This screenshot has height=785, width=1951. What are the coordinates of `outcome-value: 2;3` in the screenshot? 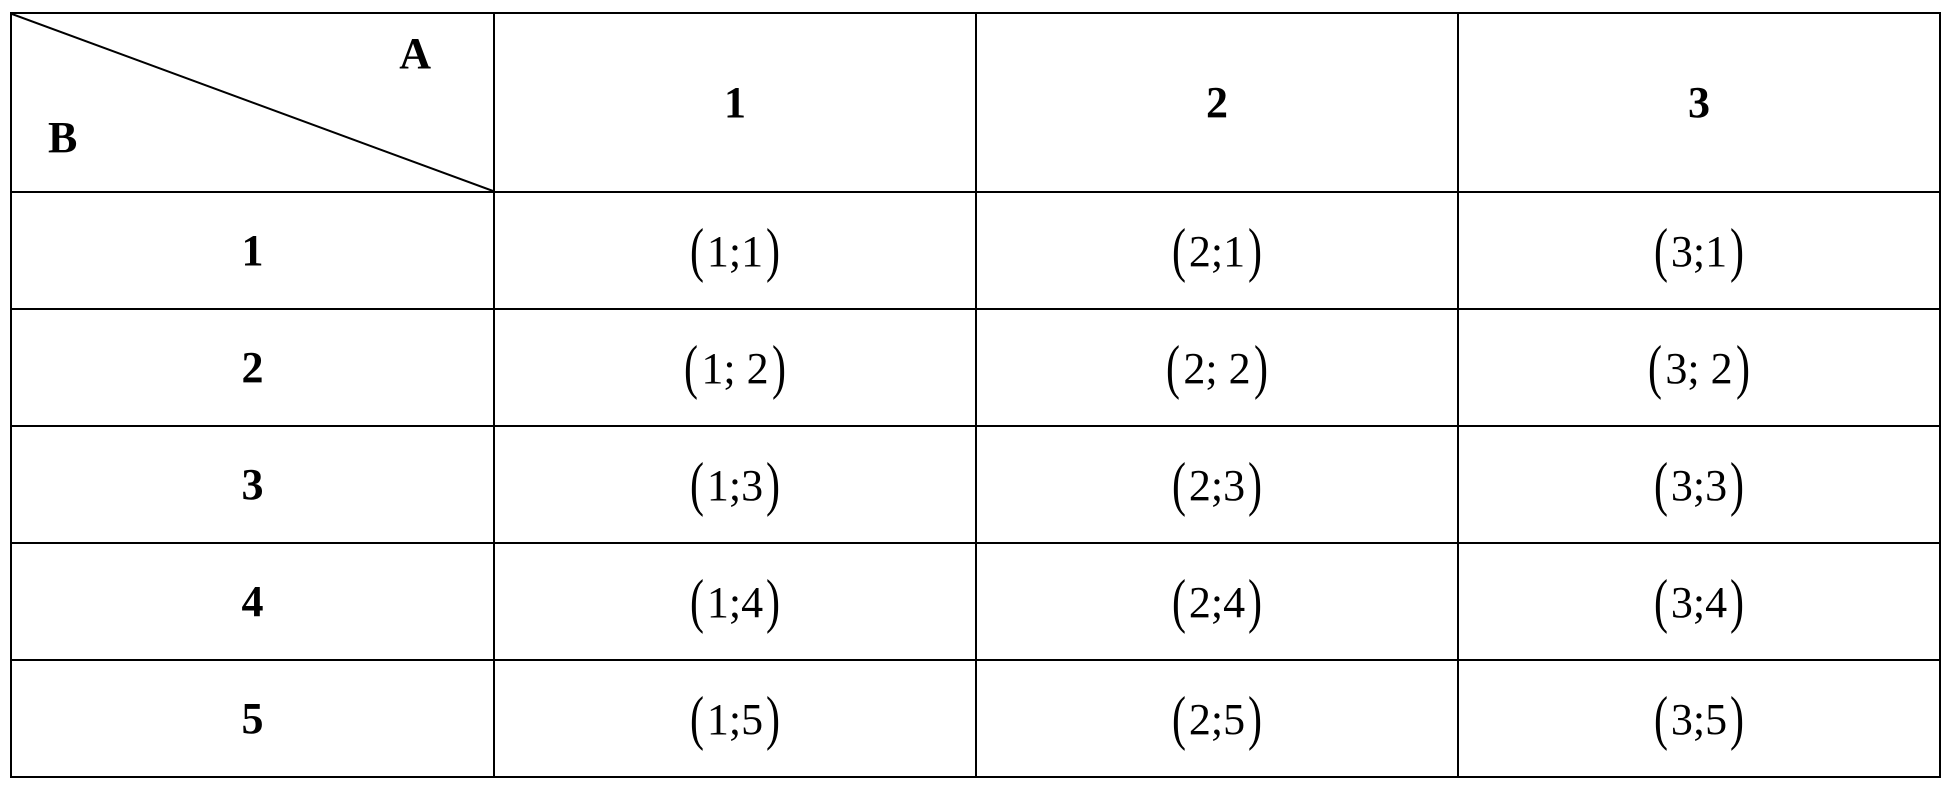 It's located at (1217, 485).